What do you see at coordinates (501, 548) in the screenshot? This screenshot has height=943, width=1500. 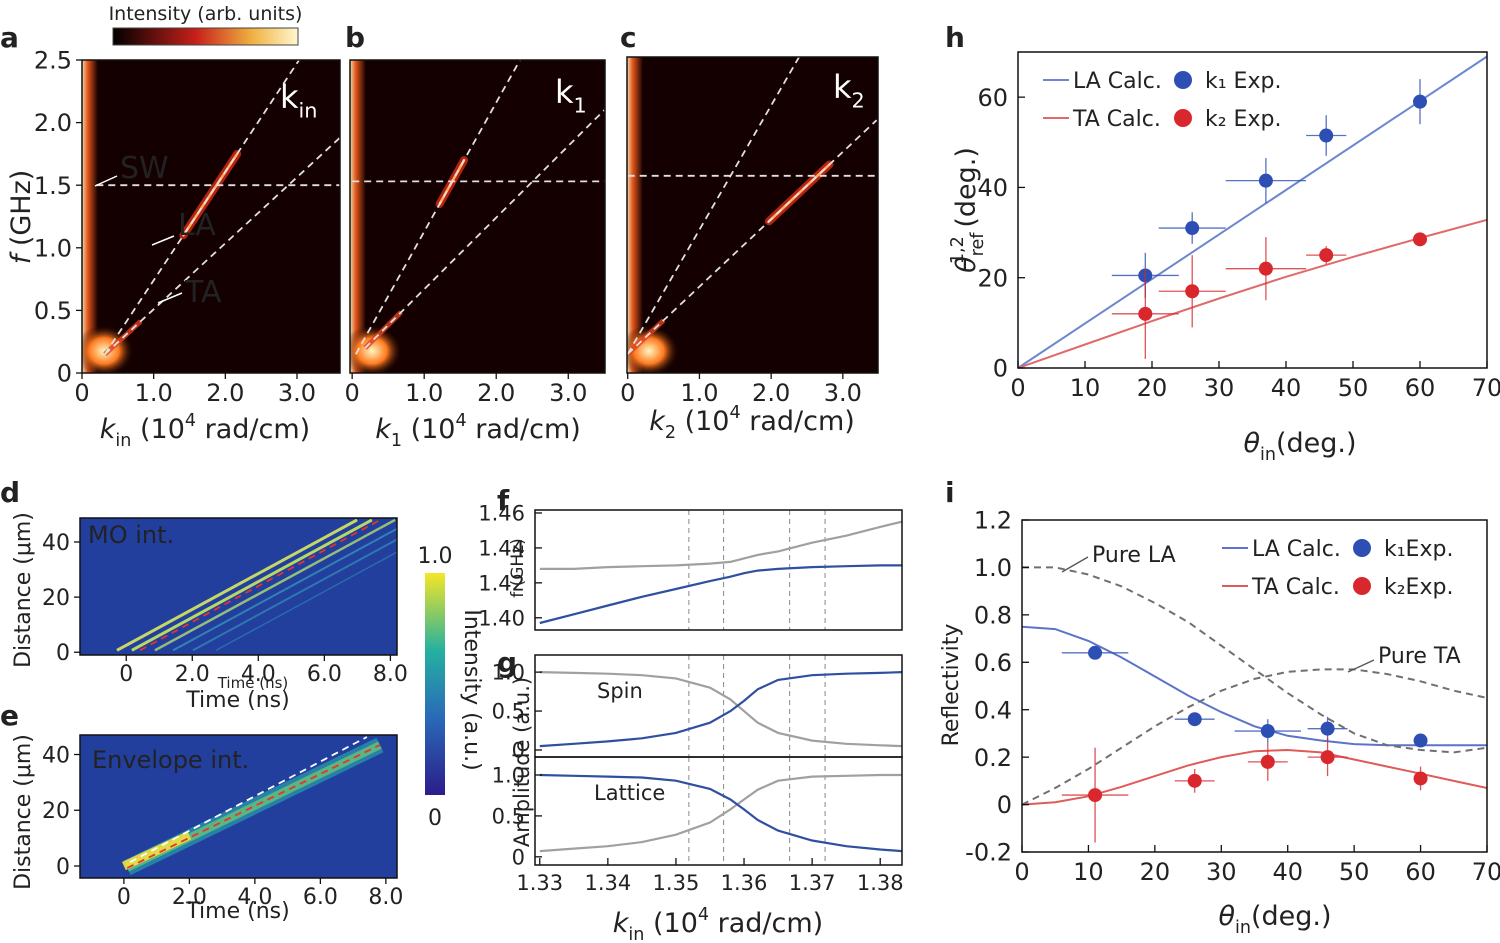 I see `y-tick-label: 1.44` at bounding box center [501, 548].